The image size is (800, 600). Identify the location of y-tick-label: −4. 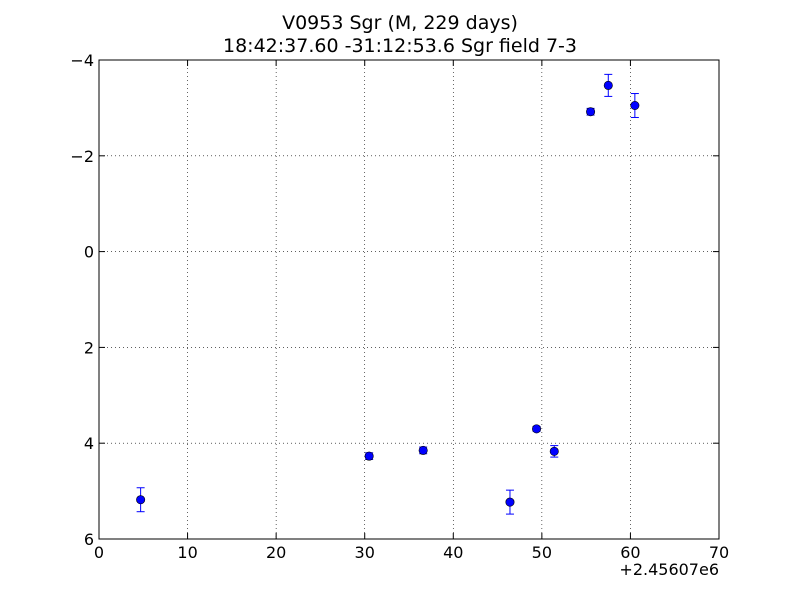
(82, 60).